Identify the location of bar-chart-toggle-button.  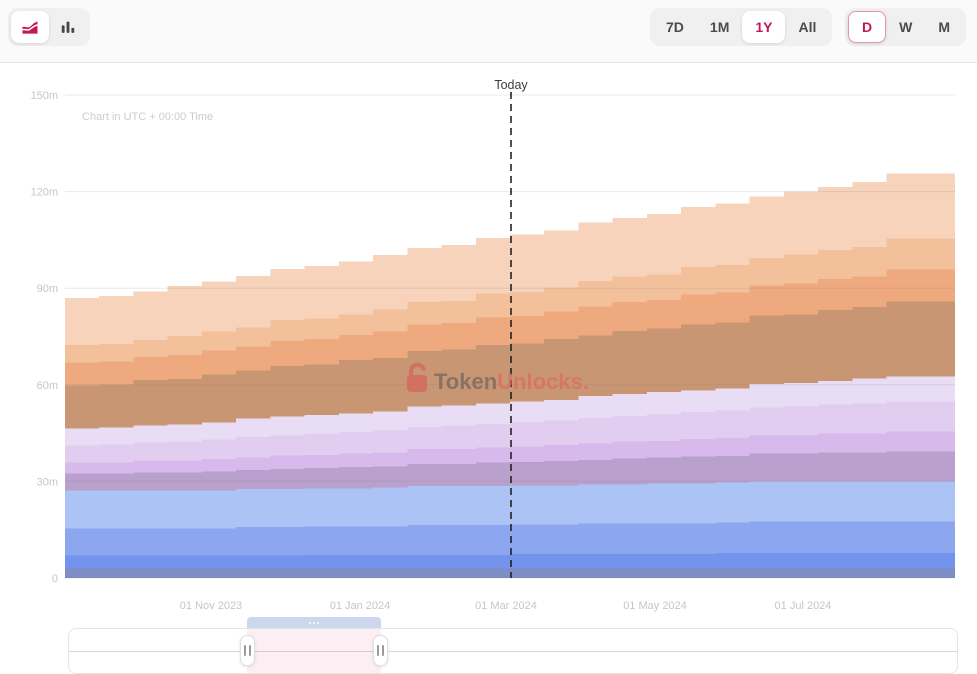
(68, 27).